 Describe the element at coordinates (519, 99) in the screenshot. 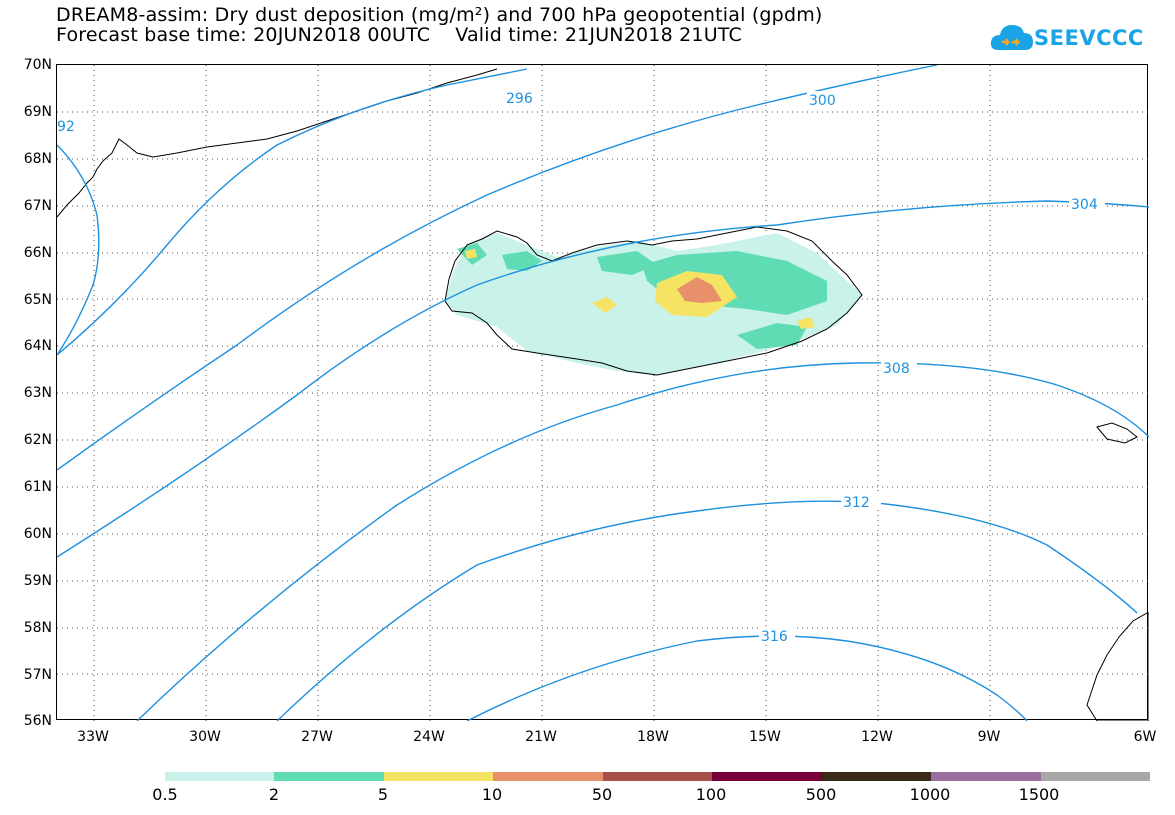

I see `contour-label-296: 296` at that location.